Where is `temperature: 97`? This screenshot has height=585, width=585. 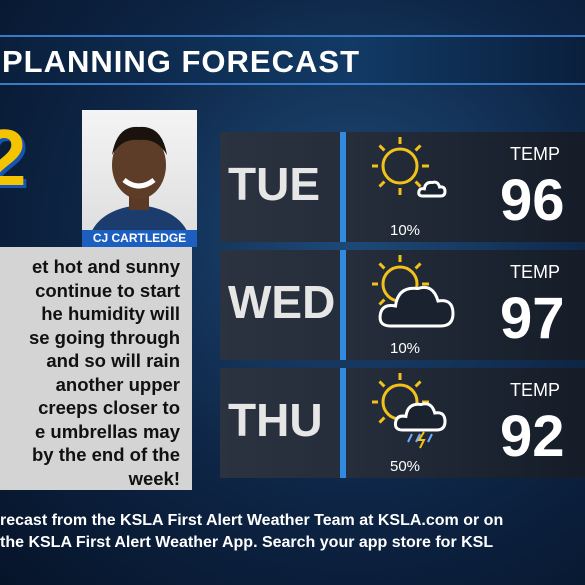 temperature: 97 is located at coordinates (532, 318).